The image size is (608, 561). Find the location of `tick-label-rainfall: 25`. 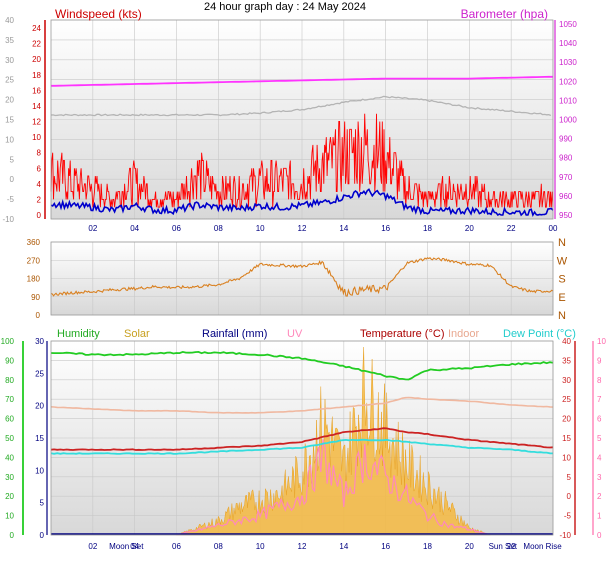

tick-label-rainfall: 25 is located at coordinates (39, 373).